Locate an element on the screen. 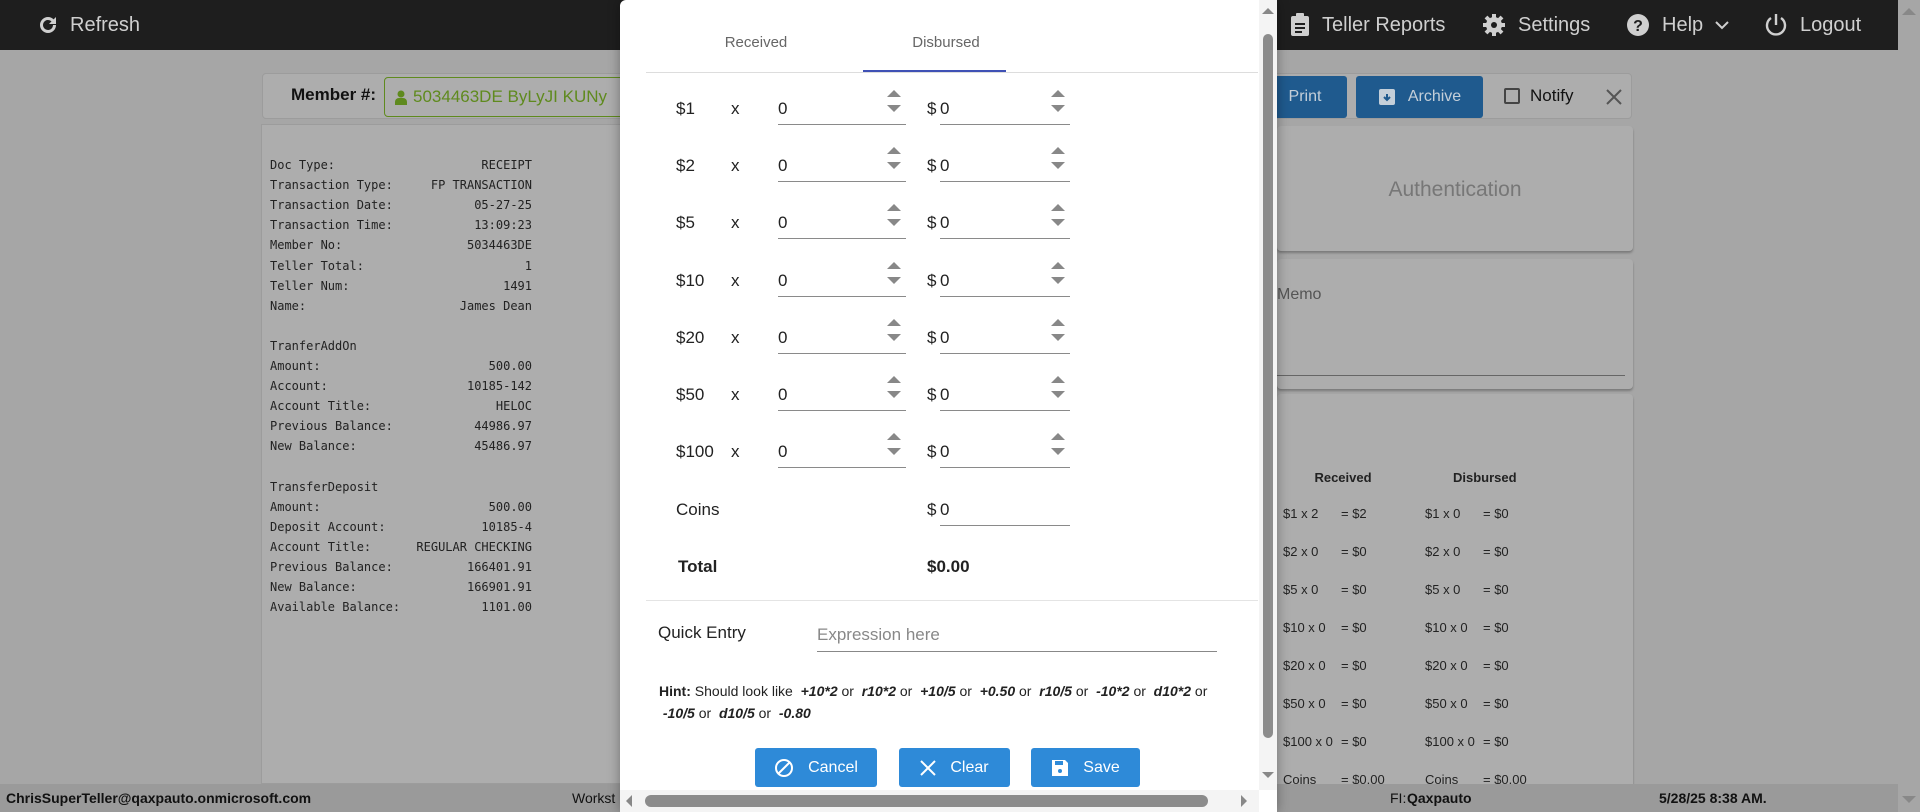 Image resolution: width=1920 pixels, height=812 pixels. coins-input: 0 is located at coordinates (1005, 510).